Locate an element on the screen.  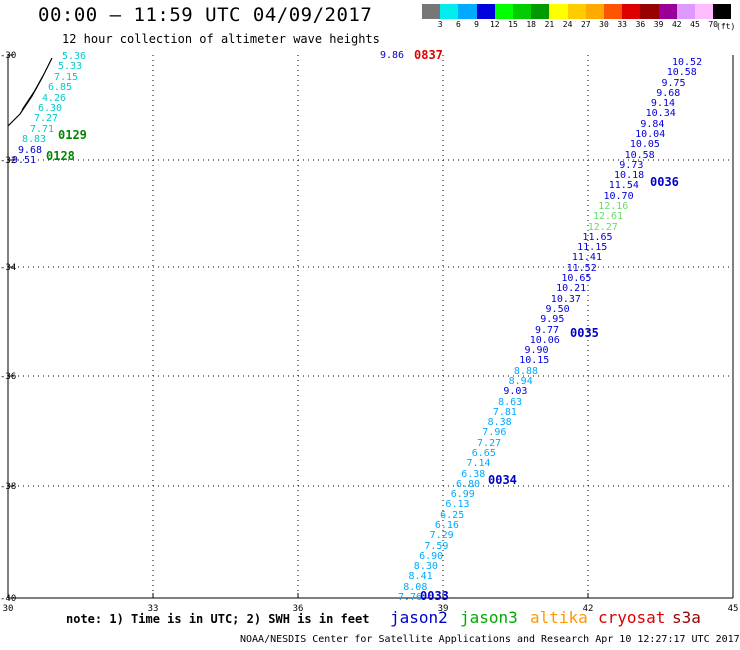
colorbar-label: 21 is located at coordinates (549, 24).